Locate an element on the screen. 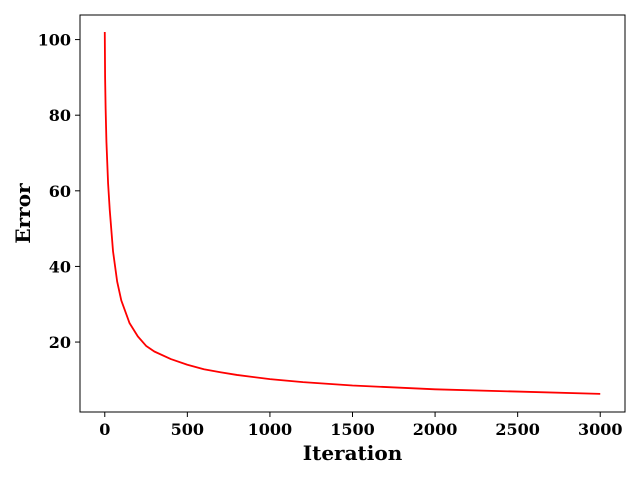 This screenshot has width=640, height=480. y-tick-label: 20 is located at coordinates (60, 342).